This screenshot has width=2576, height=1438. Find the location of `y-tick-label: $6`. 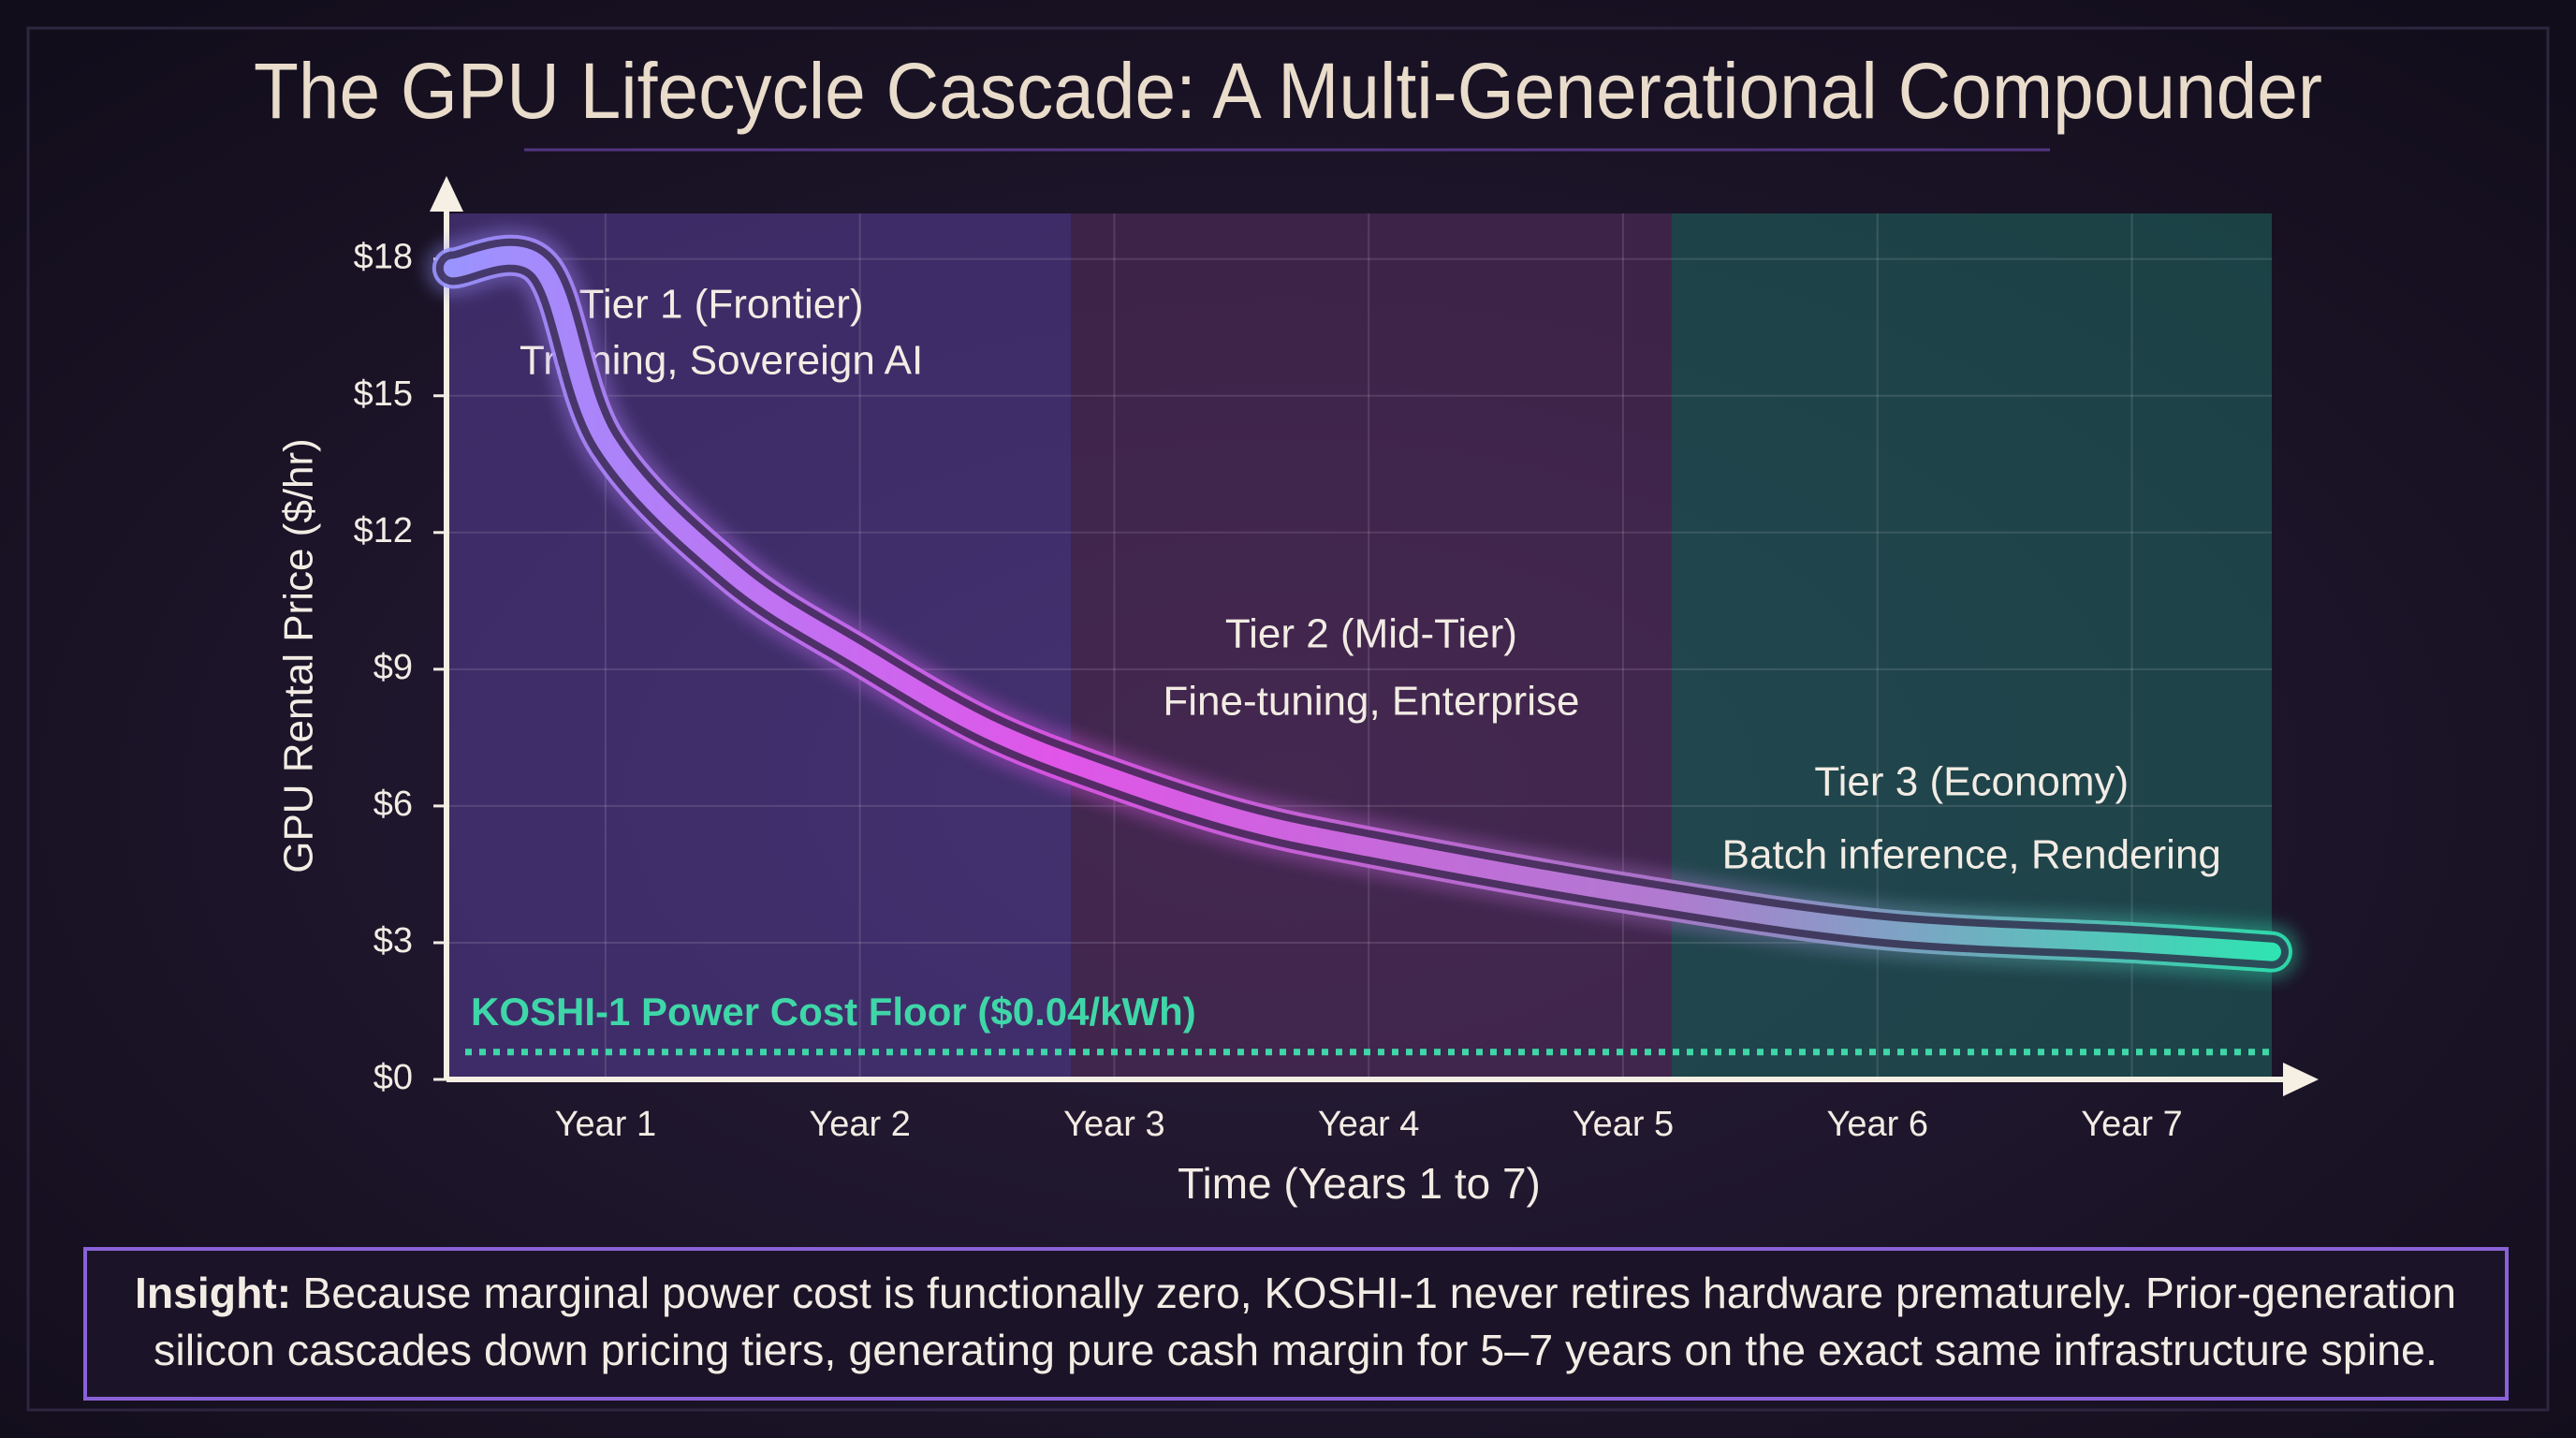

y-tick-label: $6 is located at coordinates (393, 804).